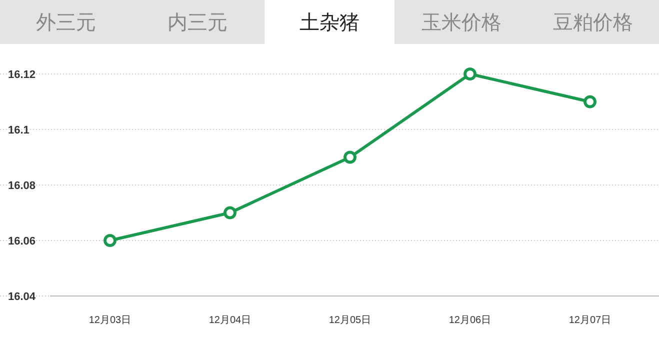 This screenshot has width=659, height=343. What do you see at coordinates (66, 23) in the screenshot?
I see `text: 外三元` at bounding box center [66, 23].